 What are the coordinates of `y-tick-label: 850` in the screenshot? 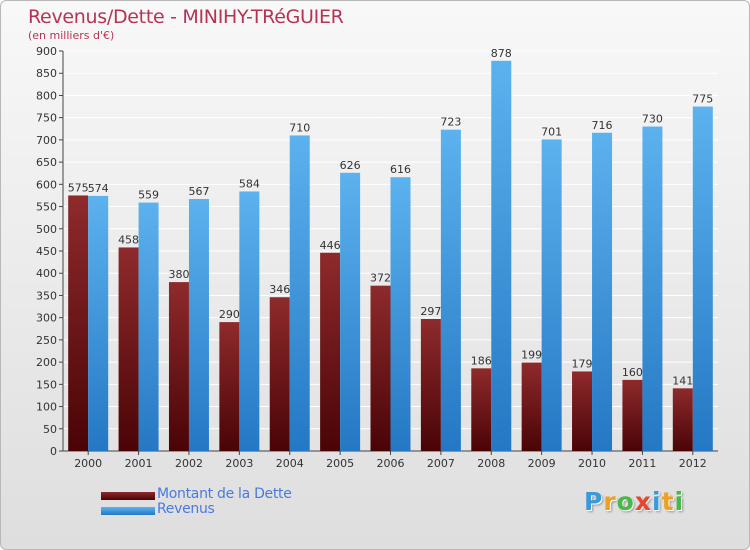 It's located at (46, 73).